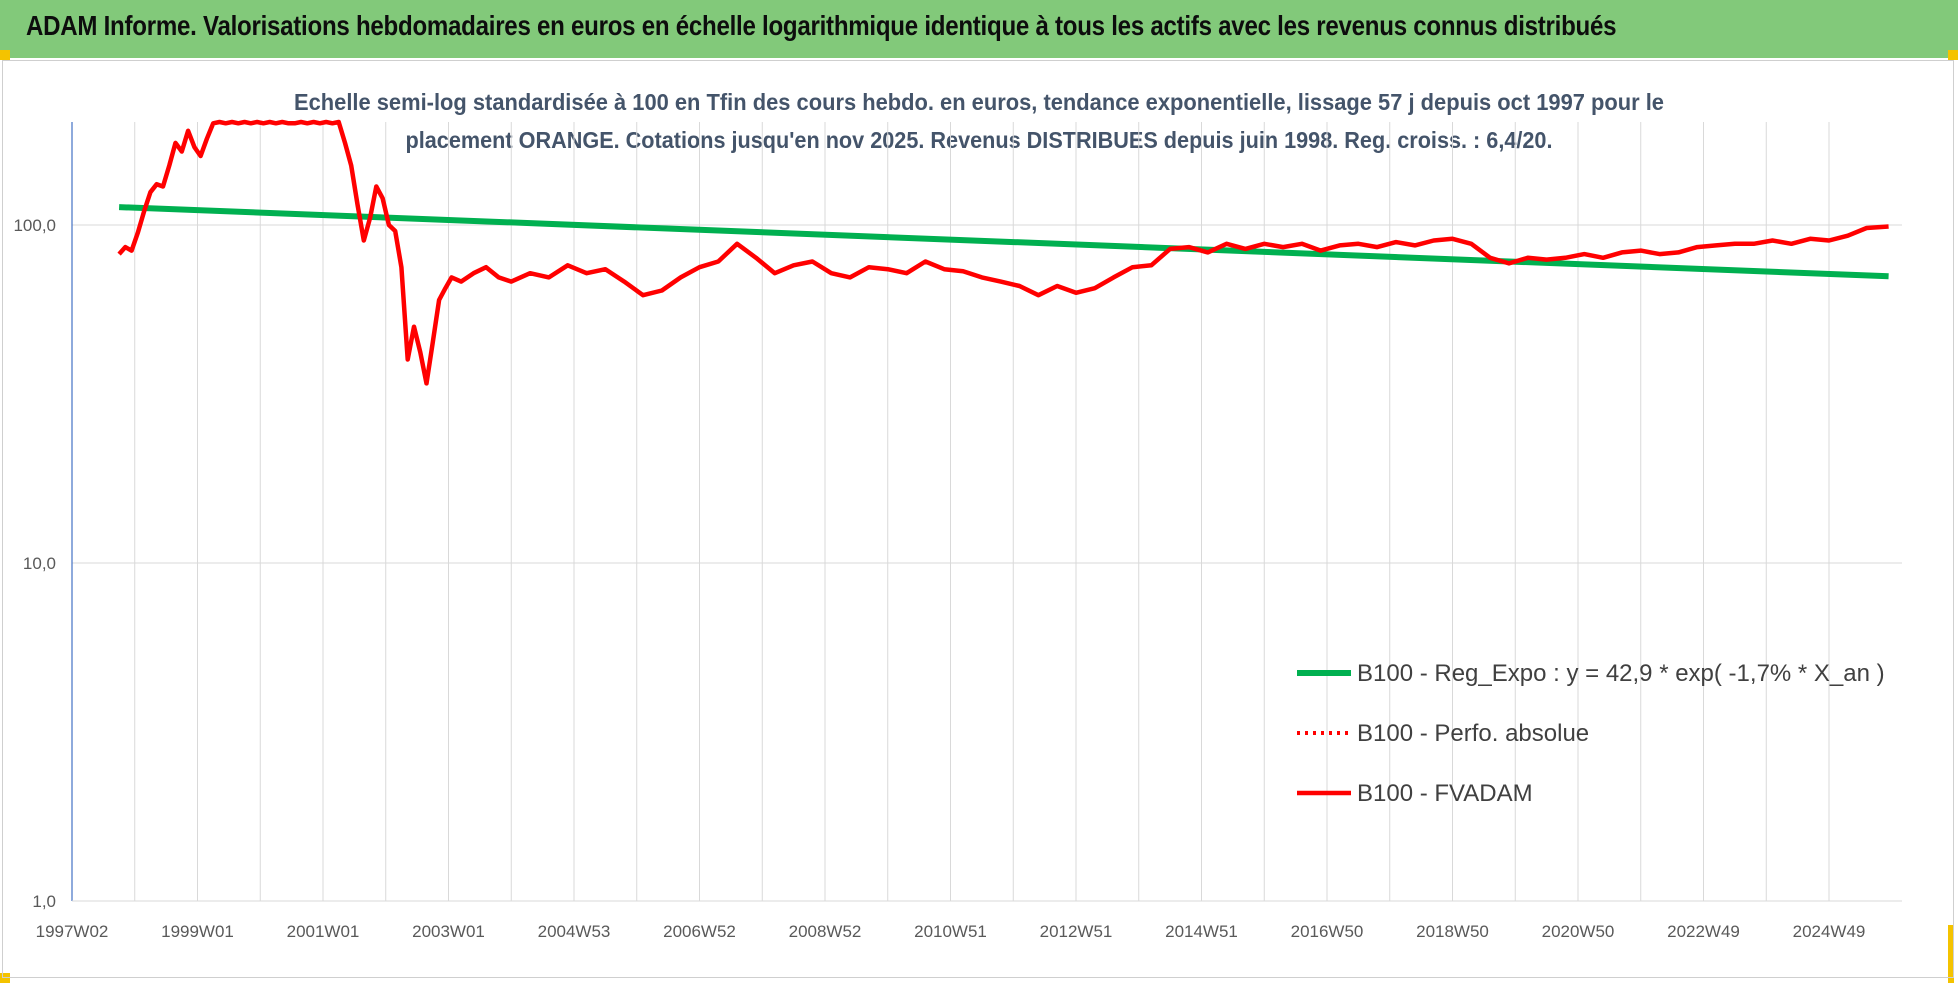 The height and width of the screenshot is (983, 1958). What do you see at coordinates (1201, 931) in the screenshot?
I see `x-tick-label: 2014W51` at bounding box center [1201, 931].